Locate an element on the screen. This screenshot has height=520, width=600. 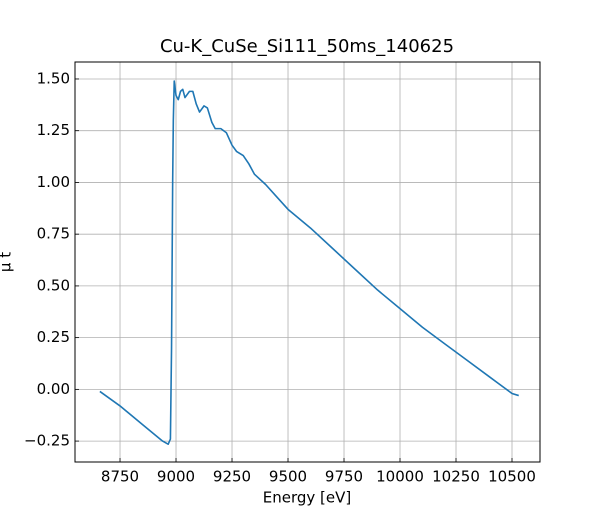
y-axis-label: μ t is located at coordinates (7, 262).